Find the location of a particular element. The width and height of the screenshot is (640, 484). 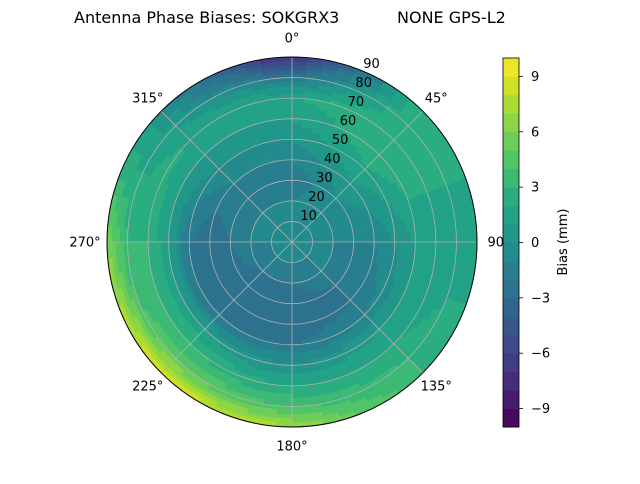

colorbar-tick-label: 3 is located at coordinates (535, 188).